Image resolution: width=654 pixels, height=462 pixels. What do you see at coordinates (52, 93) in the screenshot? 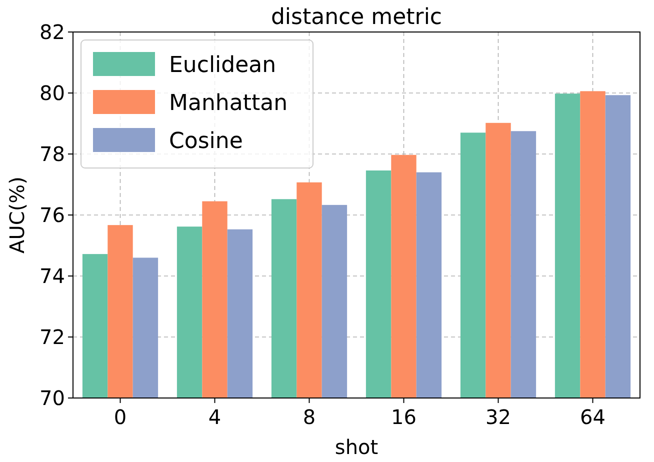
I see `y-tick-label: 80` at bounding box center [52, 93].